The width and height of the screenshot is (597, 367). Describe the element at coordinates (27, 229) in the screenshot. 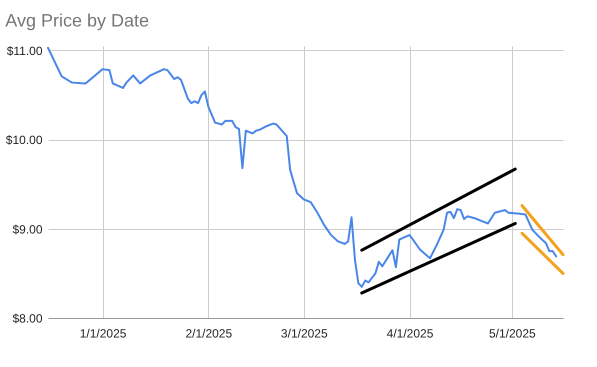

I see `y-tick-label: $9.00` at that location.